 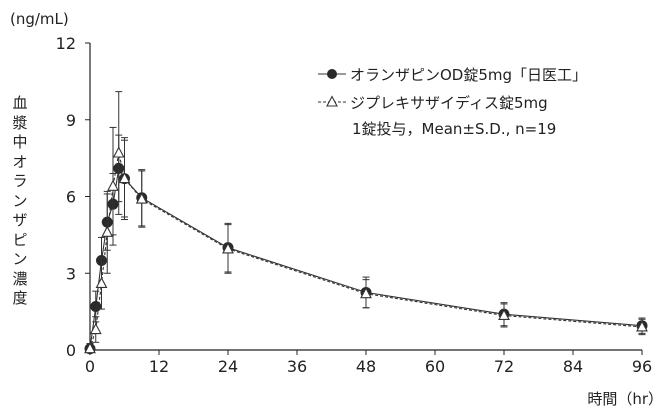 What do you see at coordinates (297, 366) in the screenshot?
I see `x-tick-label: 36` at bounding box center [297, 366].